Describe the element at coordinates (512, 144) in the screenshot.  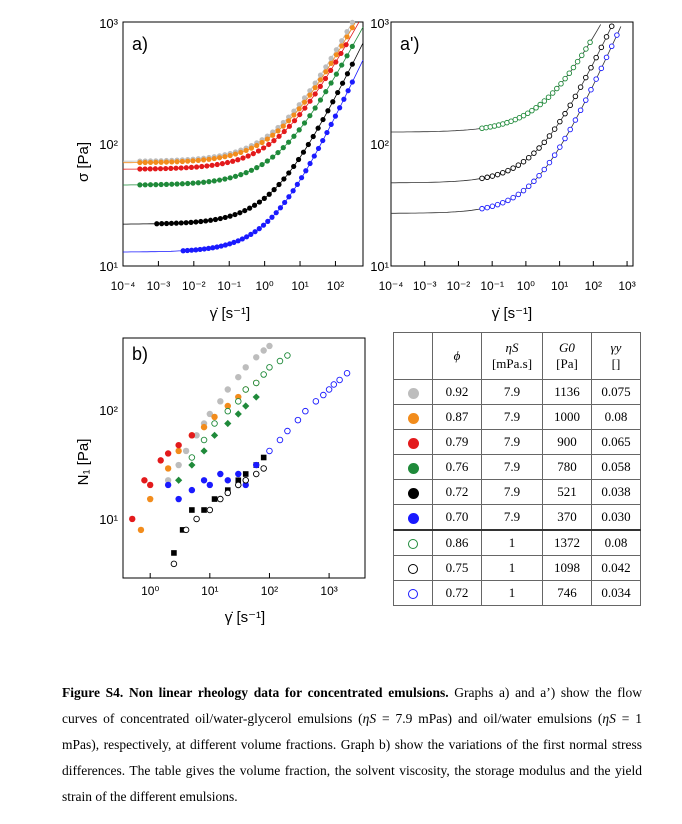
I see `panel-a-prime-frame` at that location.